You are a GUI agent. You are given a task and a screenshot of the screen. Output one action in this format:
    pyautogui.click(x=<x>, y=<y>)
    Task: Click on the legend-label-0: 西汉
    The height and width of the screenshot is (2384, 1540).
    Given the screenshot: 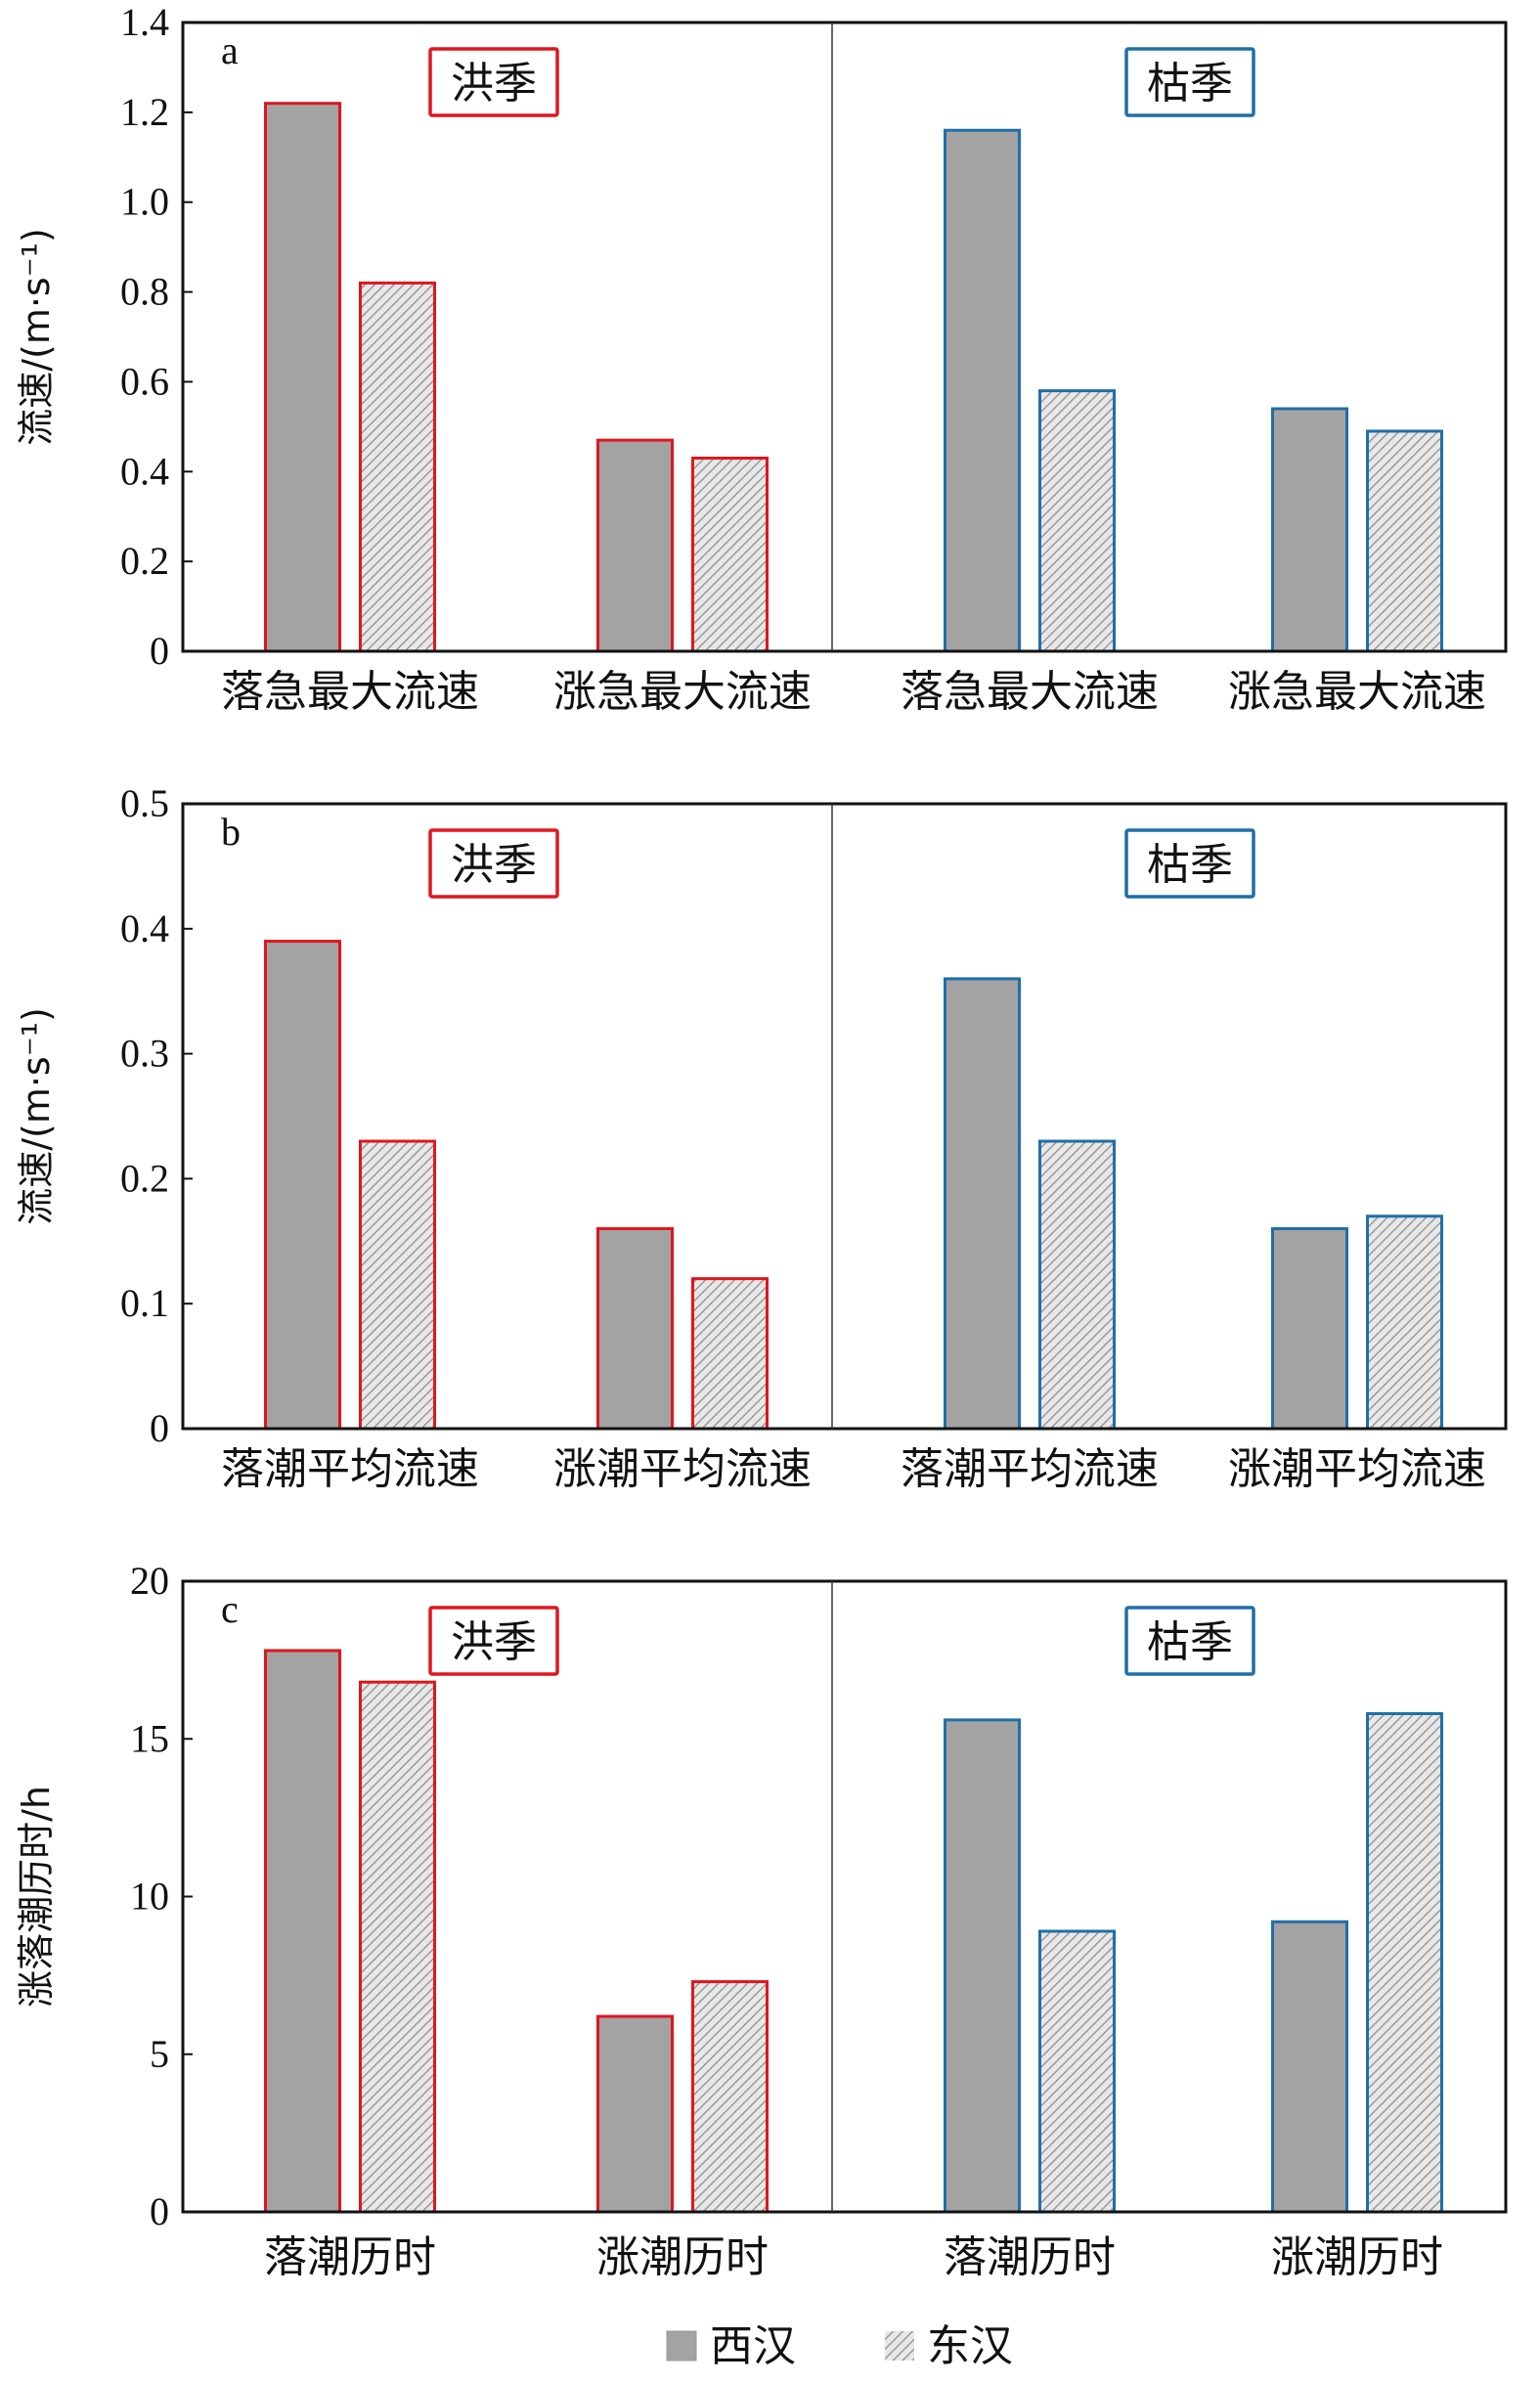 What is the action you would take?
    pyautogui.click(x=753, y=2346)
    